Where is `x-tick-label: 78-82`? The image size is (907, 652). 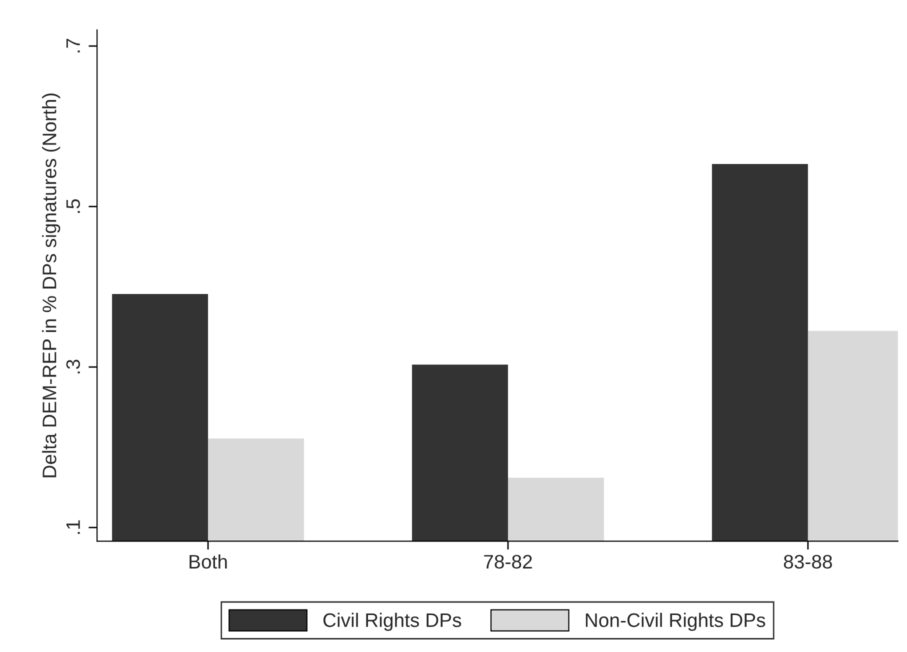
x-tick-label: 78-82 is located at coordinates (508, 561).